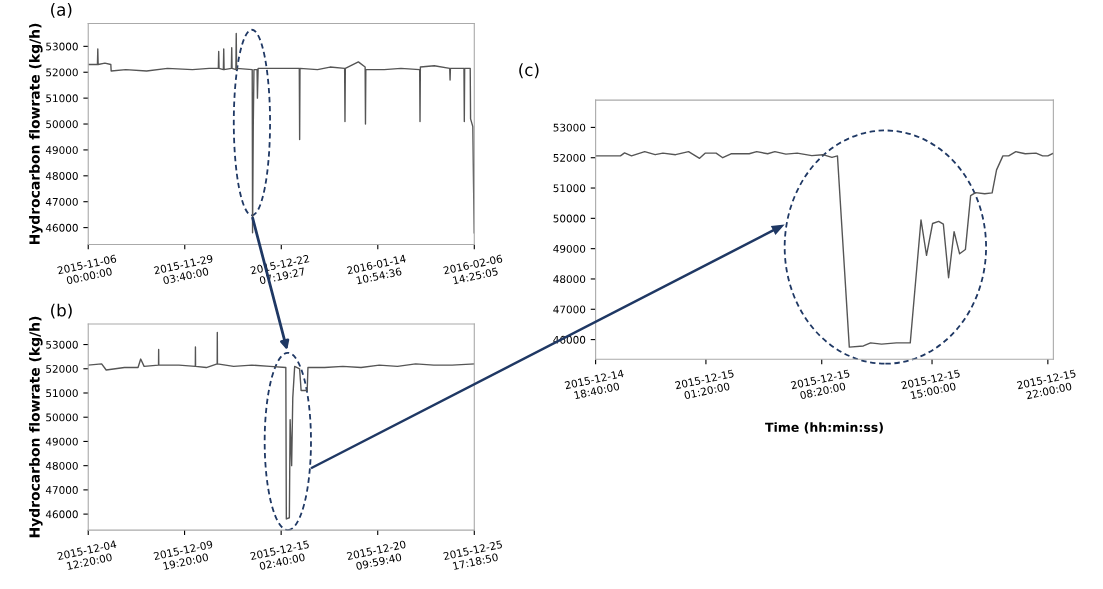  I want to click on chart-title: (c), so click(529, 71).